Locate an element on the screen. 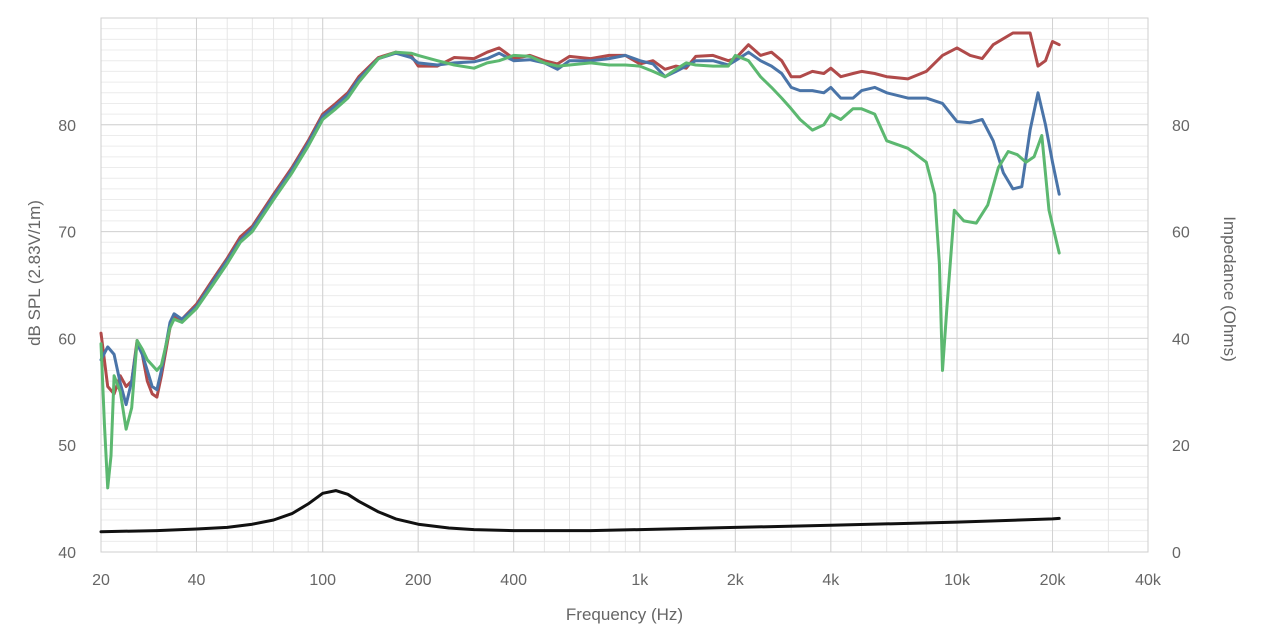 Image resolution: width=1280 pixels, height=642 pixels. y2-tick-label: 60 is located at coordinates (1181, 233).